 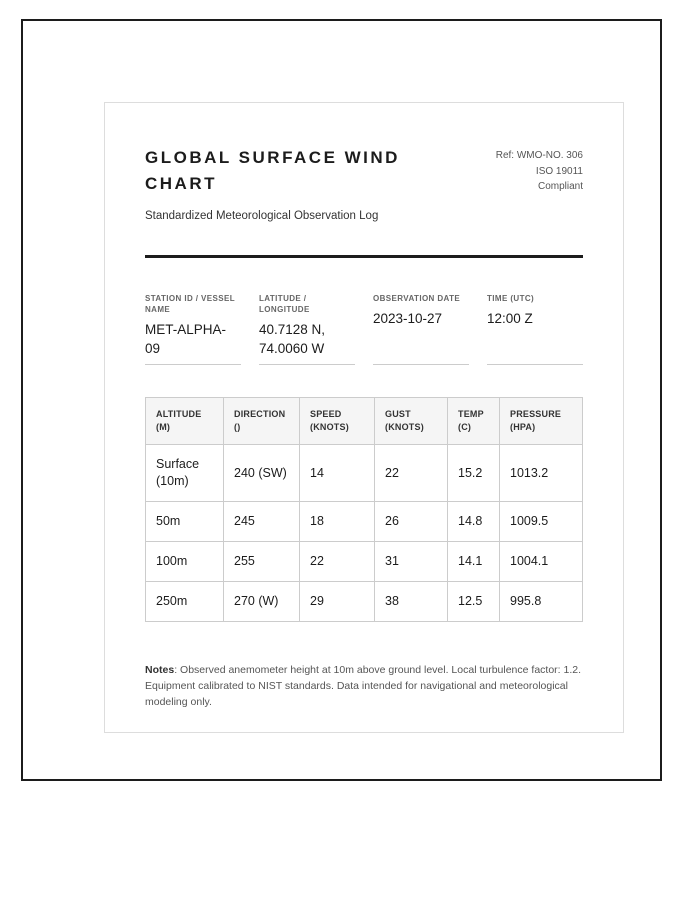 I want to click on header-cell-altitude: ALTITUDE (M), so click(x=184, y=421).